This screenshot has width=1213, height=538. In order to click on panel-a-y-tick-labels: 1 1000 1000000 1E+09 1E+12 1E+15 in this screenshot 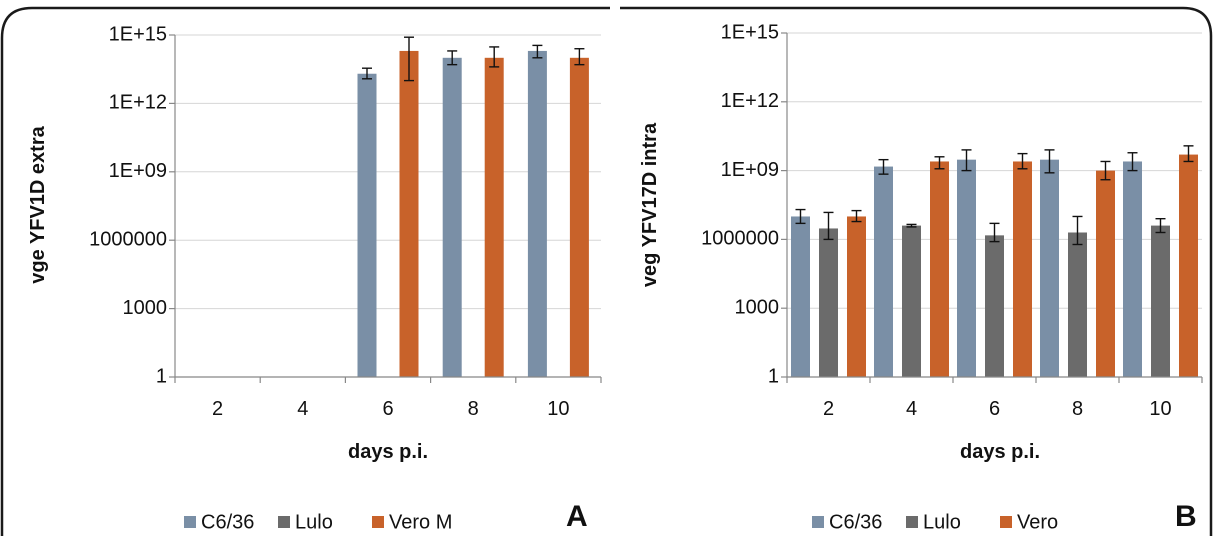, I will do `click(128, 205)`.